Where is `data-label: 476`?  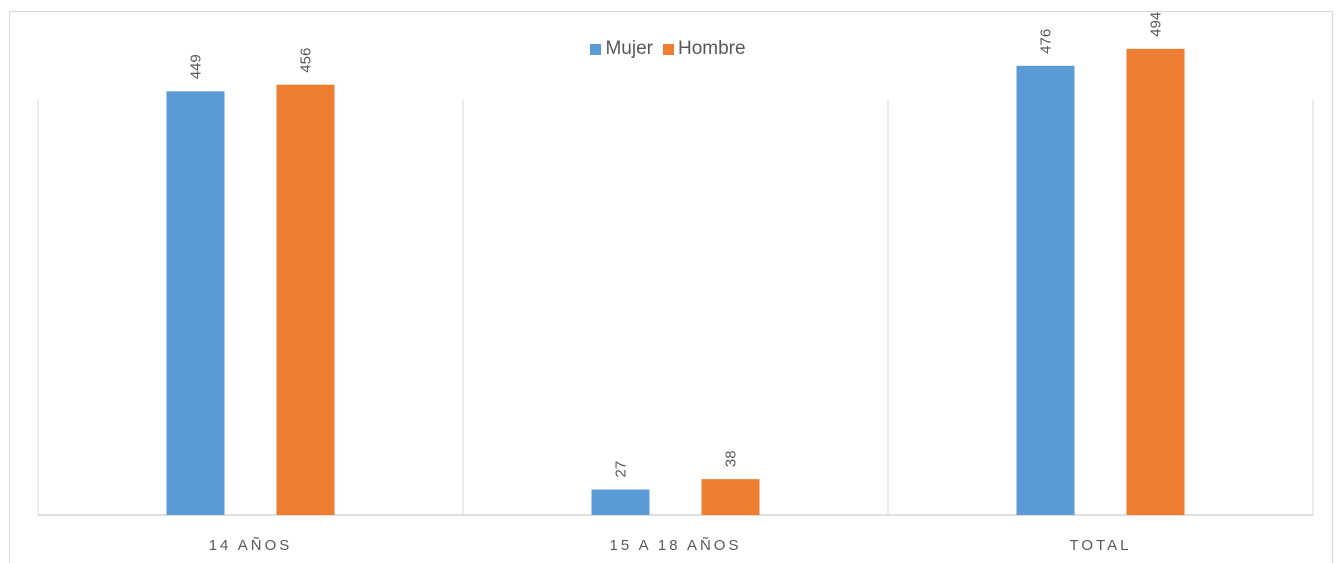 data-label: 476 is located at coordinates (1046, 41).